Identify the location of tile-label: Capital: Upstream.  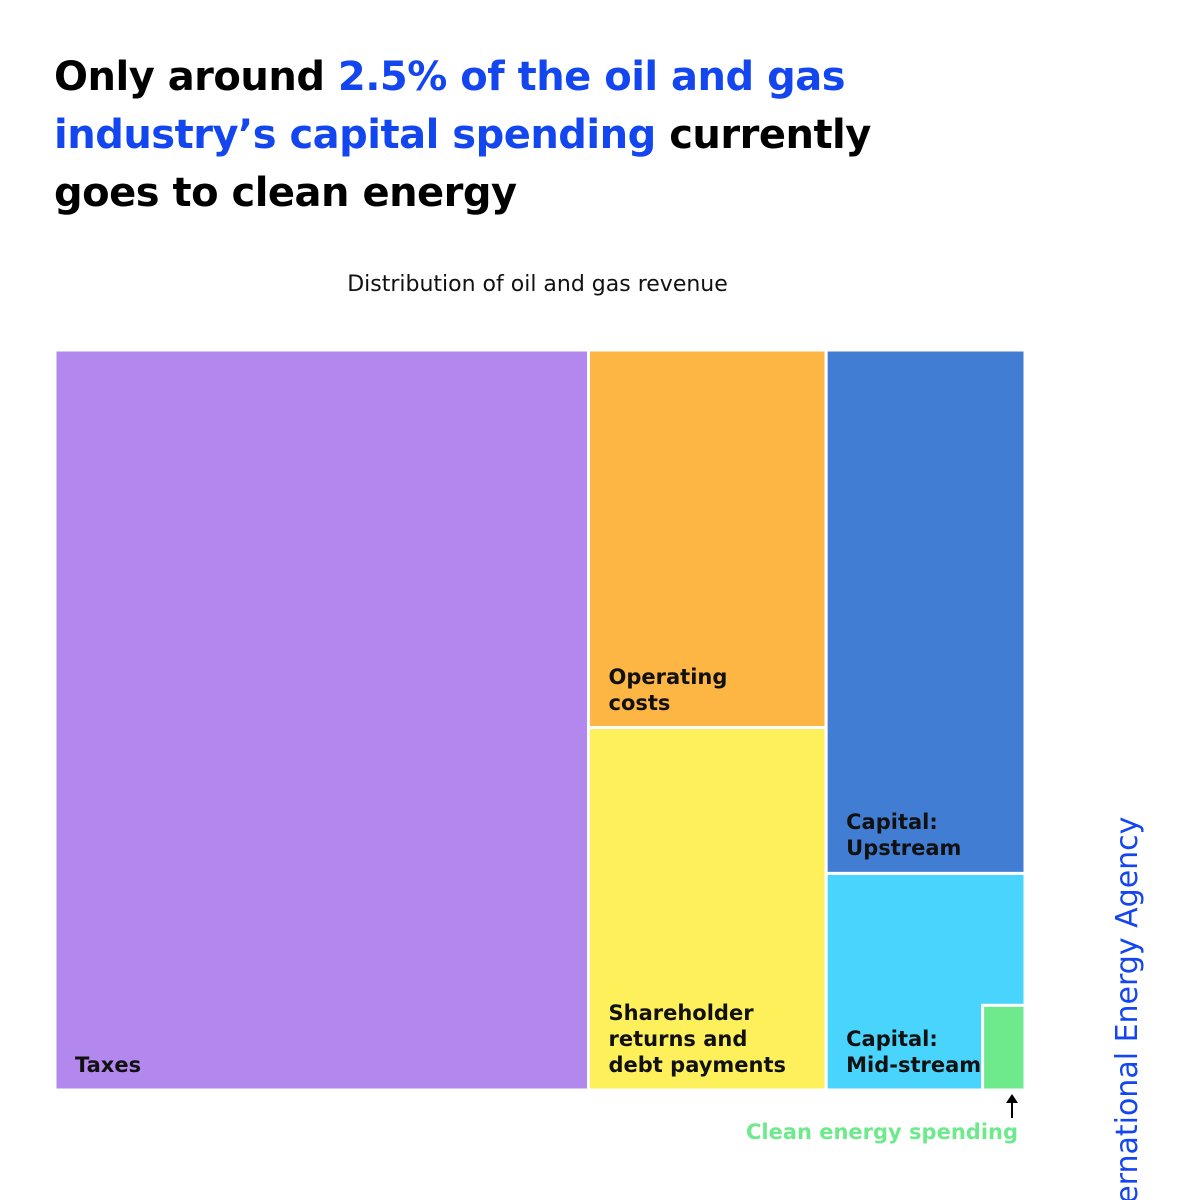
(904, 835).